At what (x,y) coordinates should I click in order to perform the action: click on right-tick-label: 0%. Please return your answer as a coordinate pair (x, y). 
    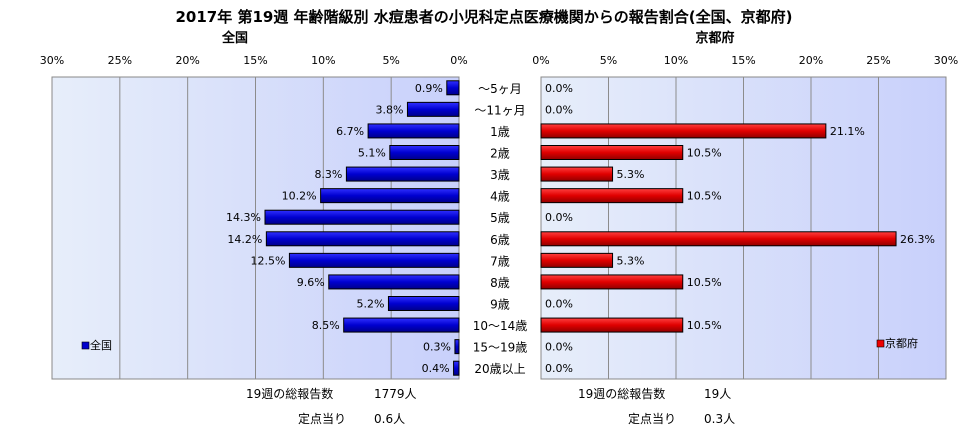
    Looking at the image, I should click on (540, 60).